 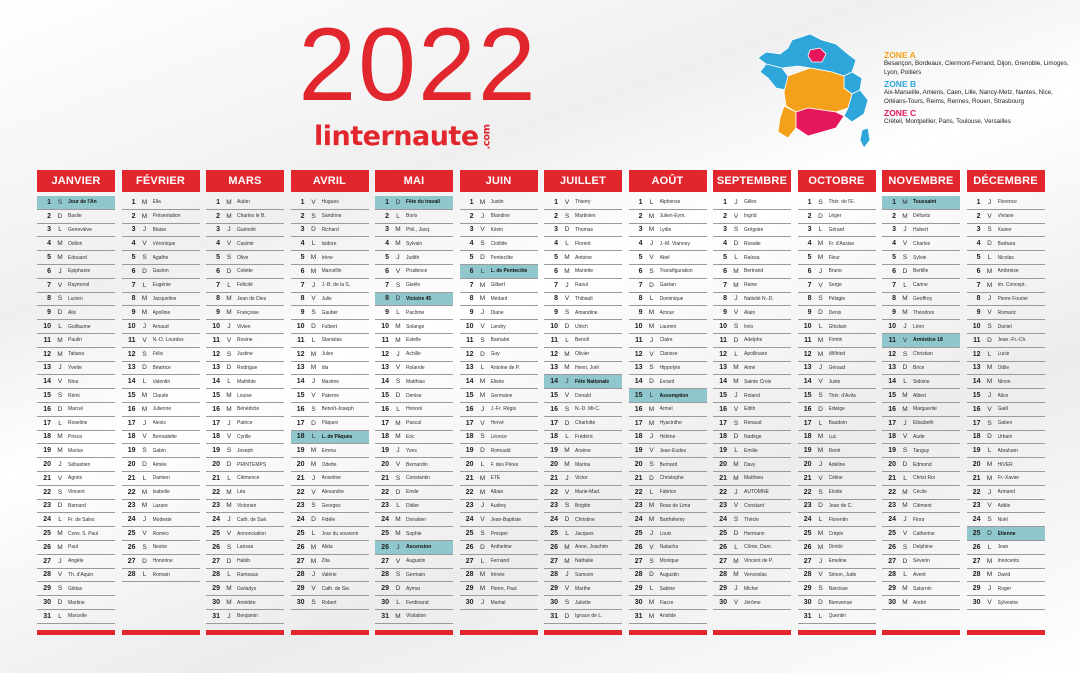 What do you see at coordinates (245, 272) in the screenshot?
I see `day-row: 6 D Colette` at bounding box center [245, 272].